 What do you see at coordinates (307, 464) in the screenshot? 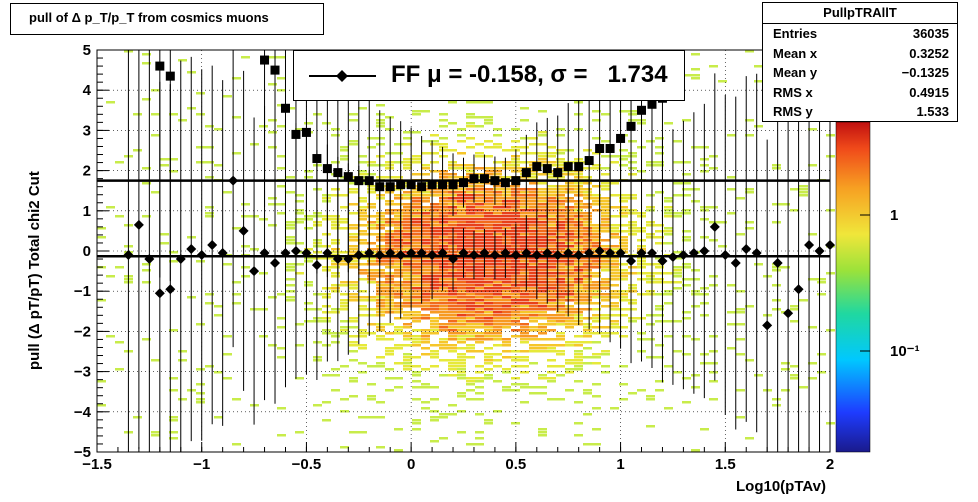
I see `x-tick-label: −0.5` at bounding box center [307, 464].